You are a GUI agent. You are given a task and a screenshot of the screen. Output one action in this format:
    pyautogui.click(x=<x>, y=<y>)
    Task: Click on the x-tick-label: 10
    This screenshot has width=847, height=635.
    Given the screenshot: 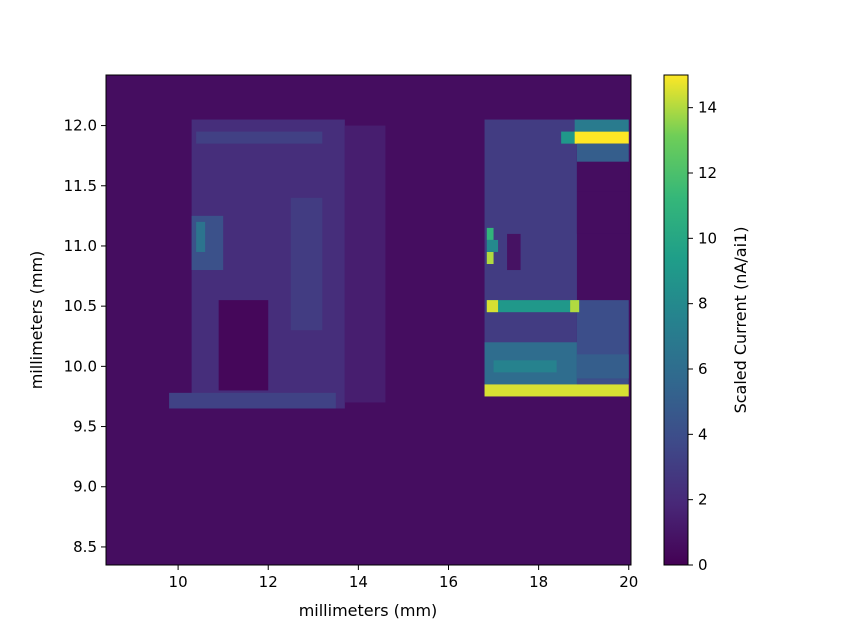 What is the action you would take?
    pyautogui.click(x=178, y=582)
    